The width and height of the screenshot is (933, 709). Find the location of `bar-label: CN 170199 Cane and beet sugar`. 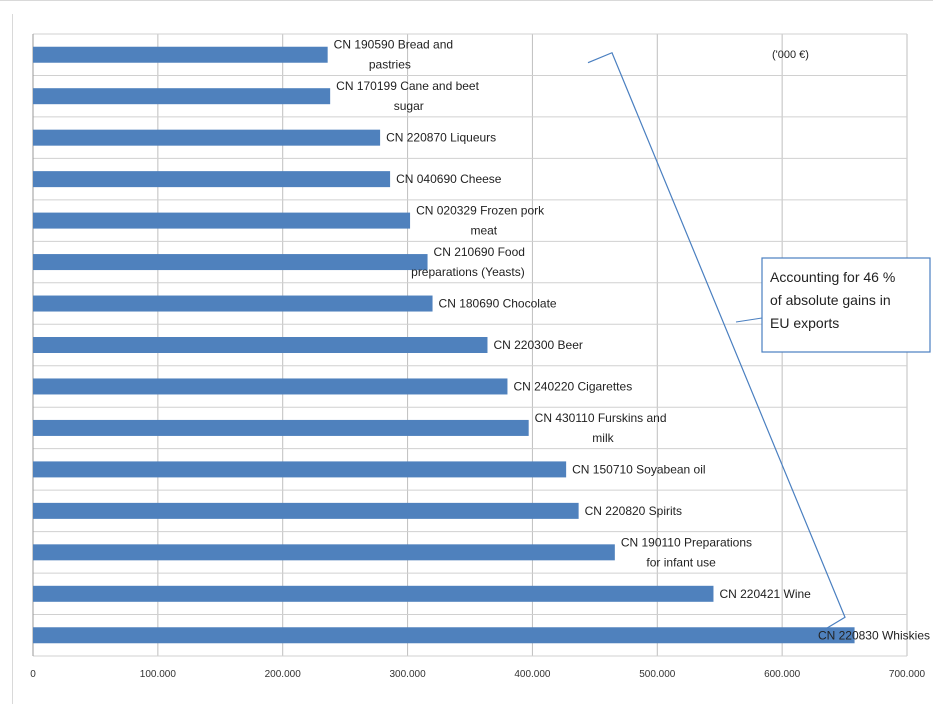

bar-label: CN 170199 Cane and beet sugar is located at coordinates (407, 96).